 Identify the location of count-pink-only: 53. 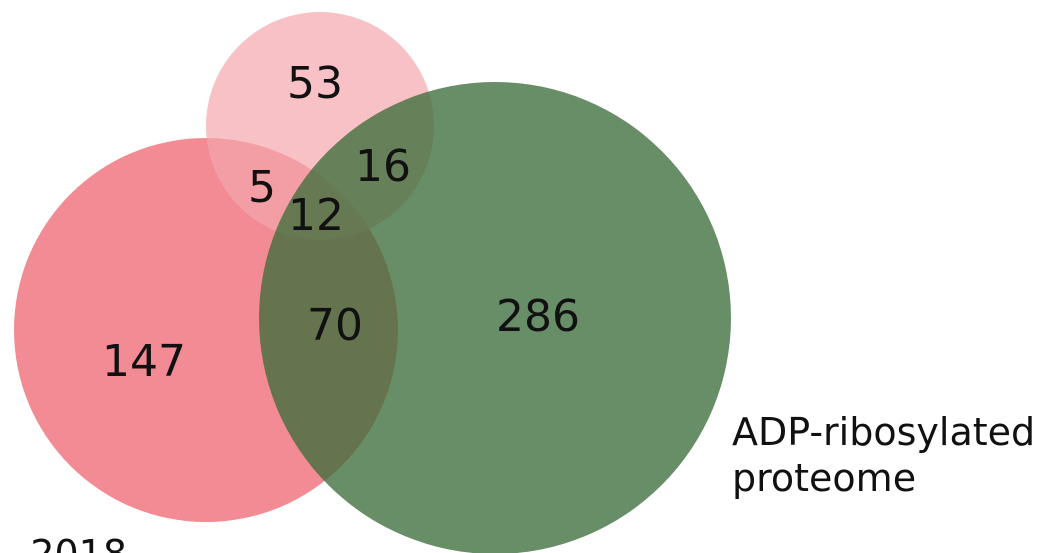
(315, 83).